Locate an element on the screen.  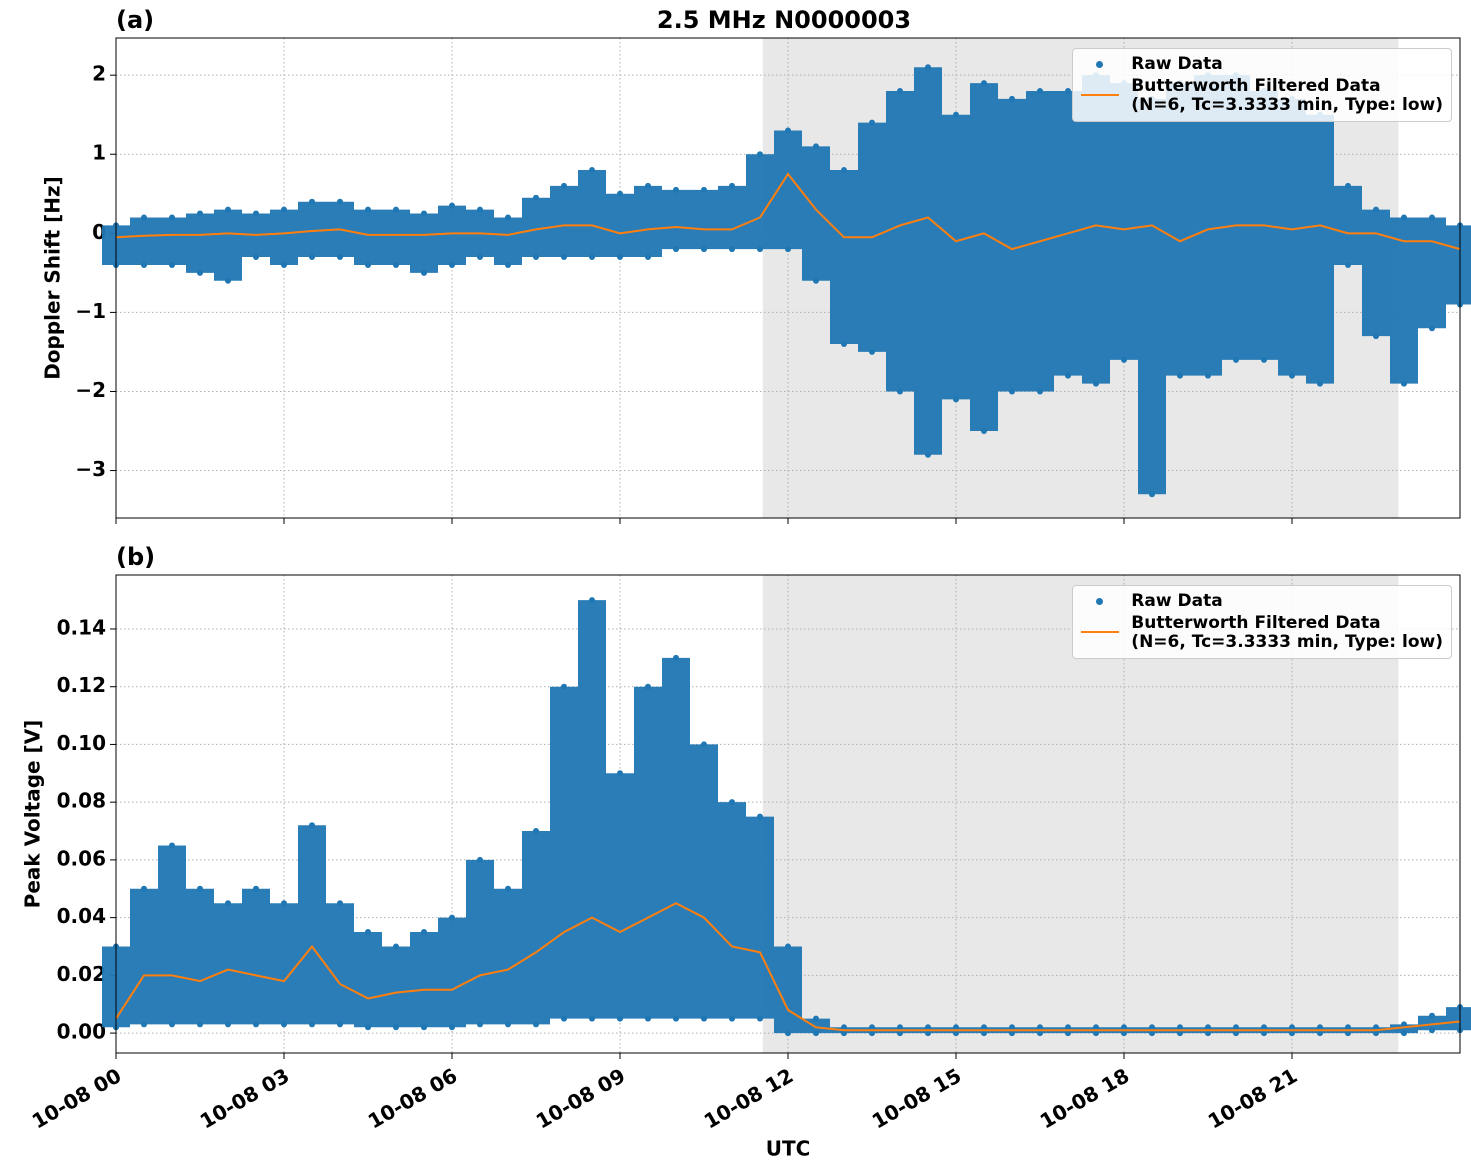
y-tick-label: 0.12 is located at coordinates (81, 685).